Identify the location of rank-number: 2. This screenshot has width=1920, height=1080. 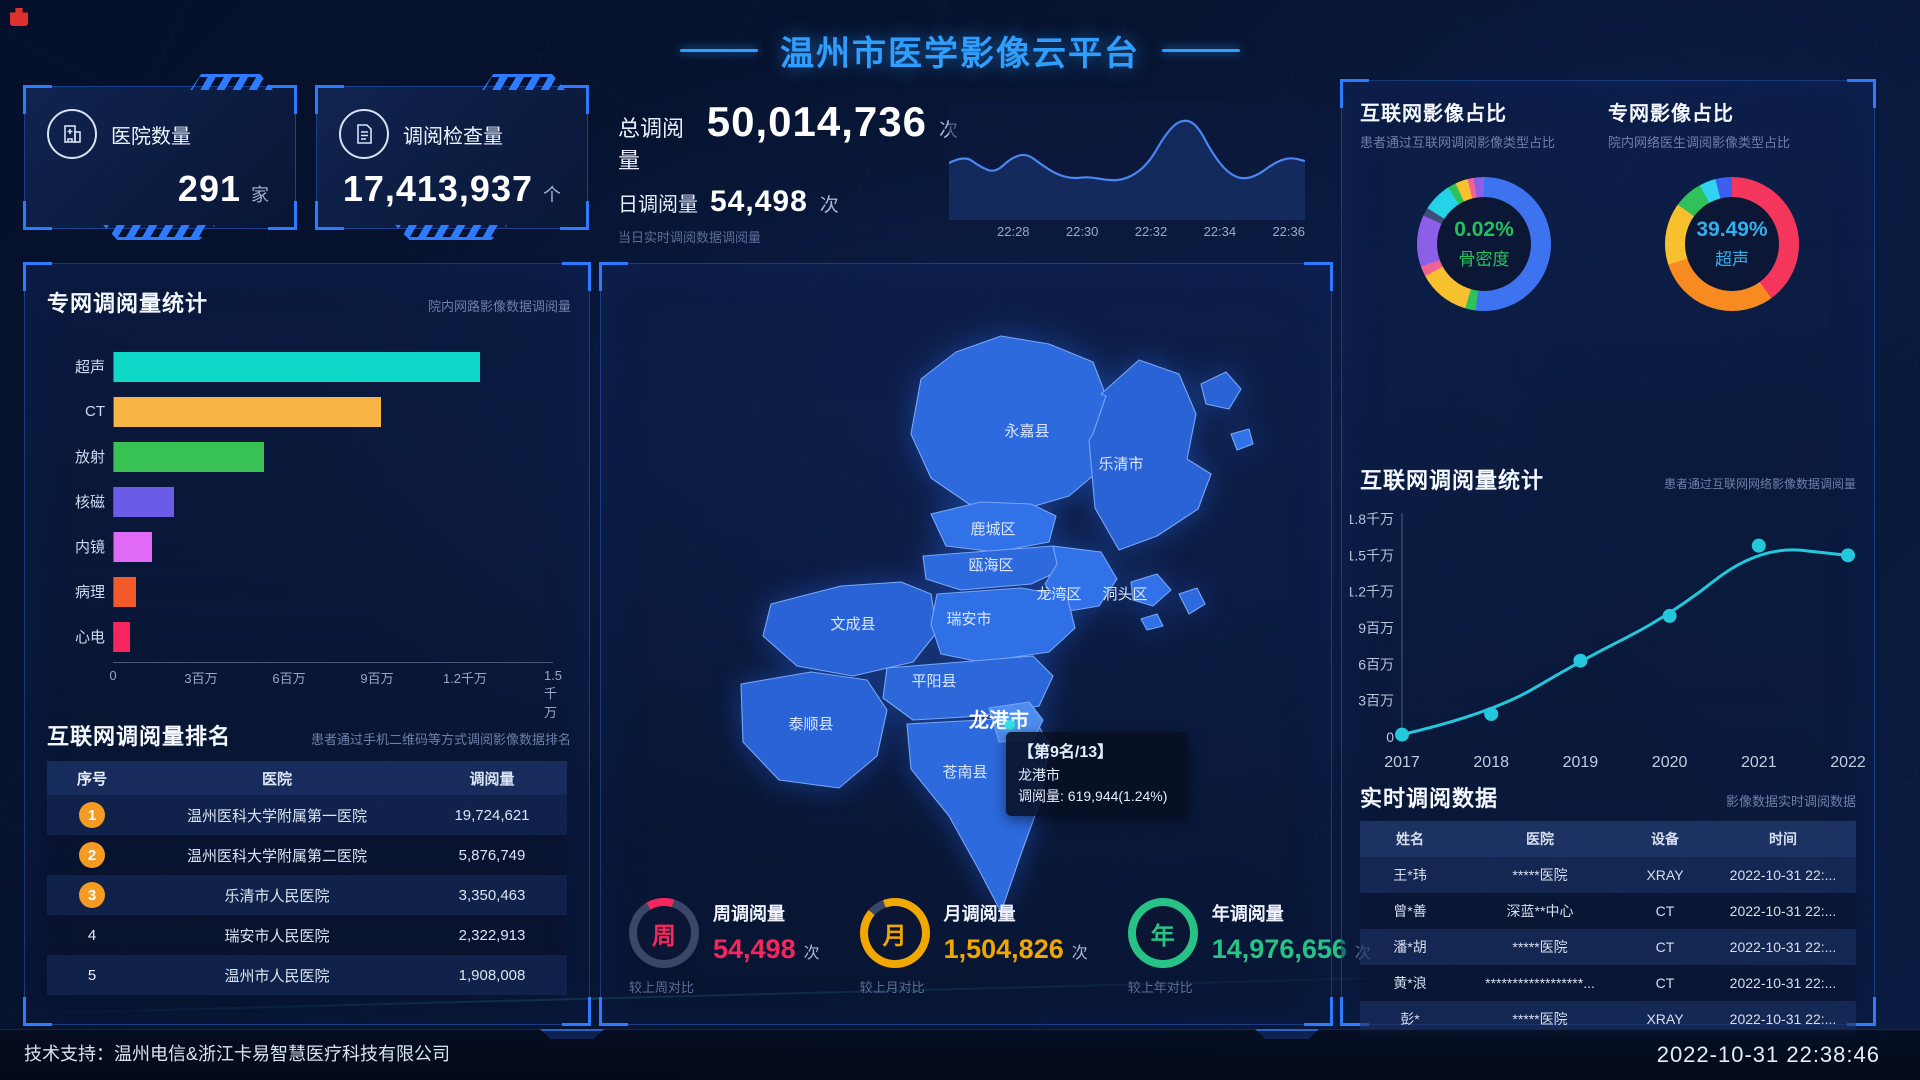
(92, 855).